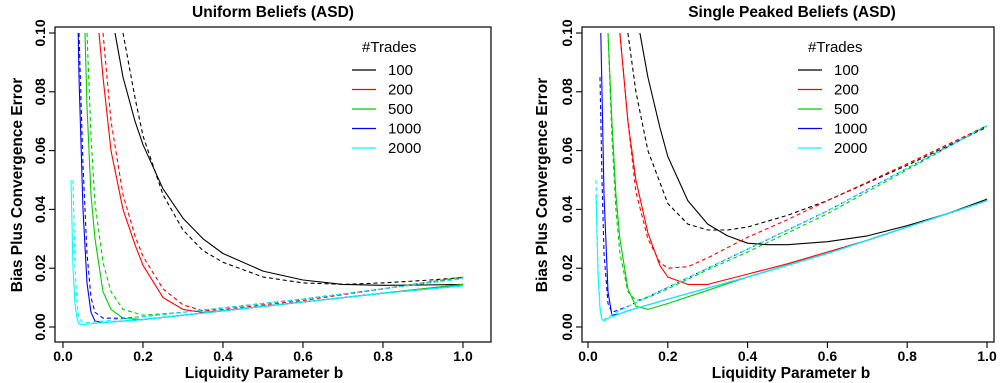 The image size is (1002, 383). What do you see at coordinates (792, 12) in the screenshot?
I see `chart-title: Single Peaked Beliefs (ASD)` at bounding box center [792, 12].